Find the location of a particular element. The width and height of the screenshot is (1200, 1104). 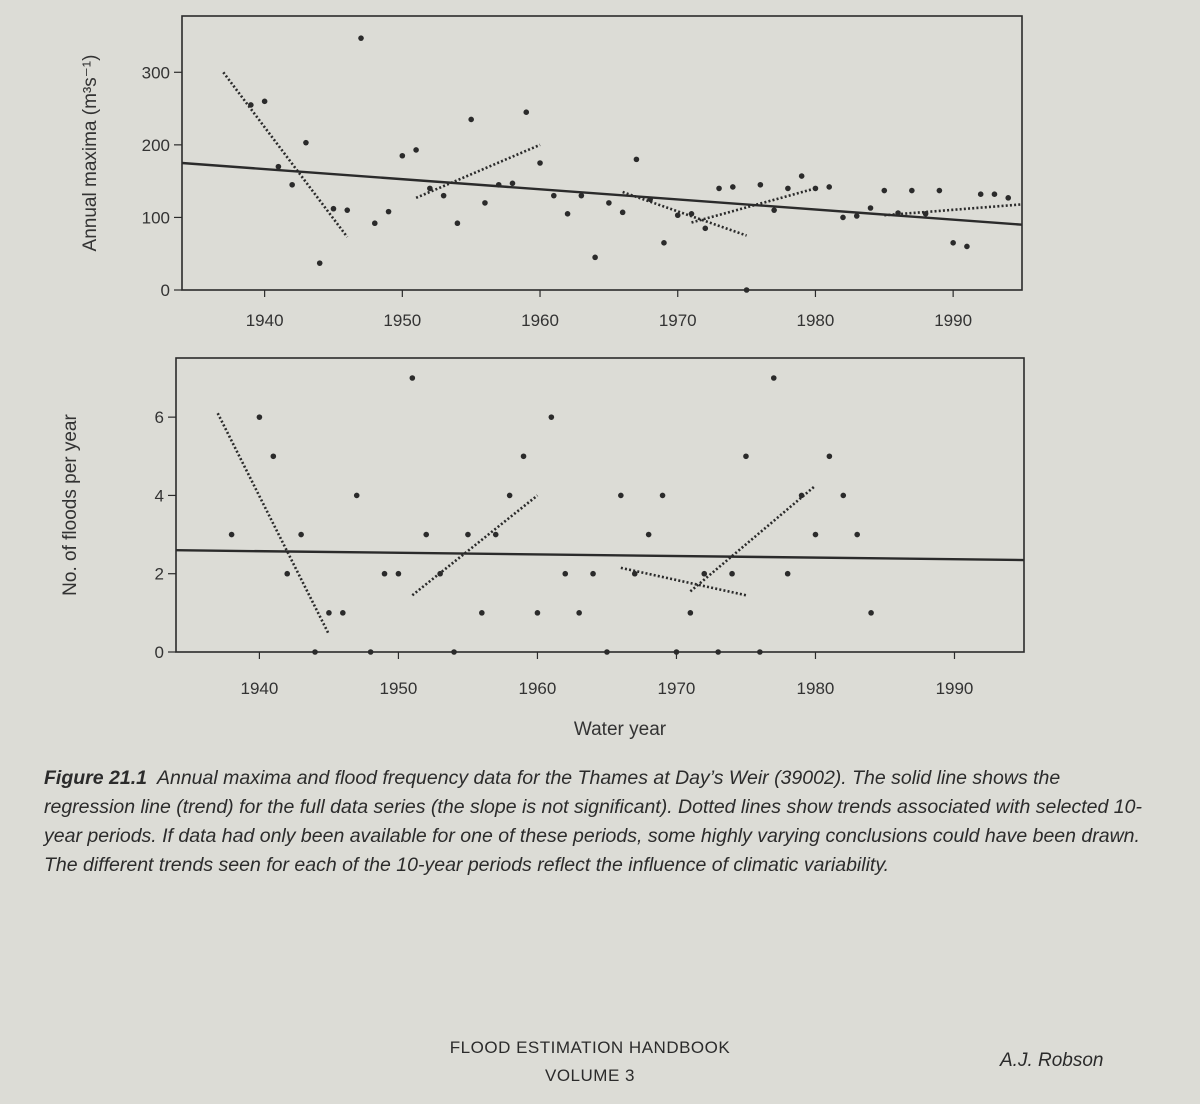

book-title: FLOOD ESTIMATION HANDBOOK VOLUME 3 is located at coordinates (590, 1062).